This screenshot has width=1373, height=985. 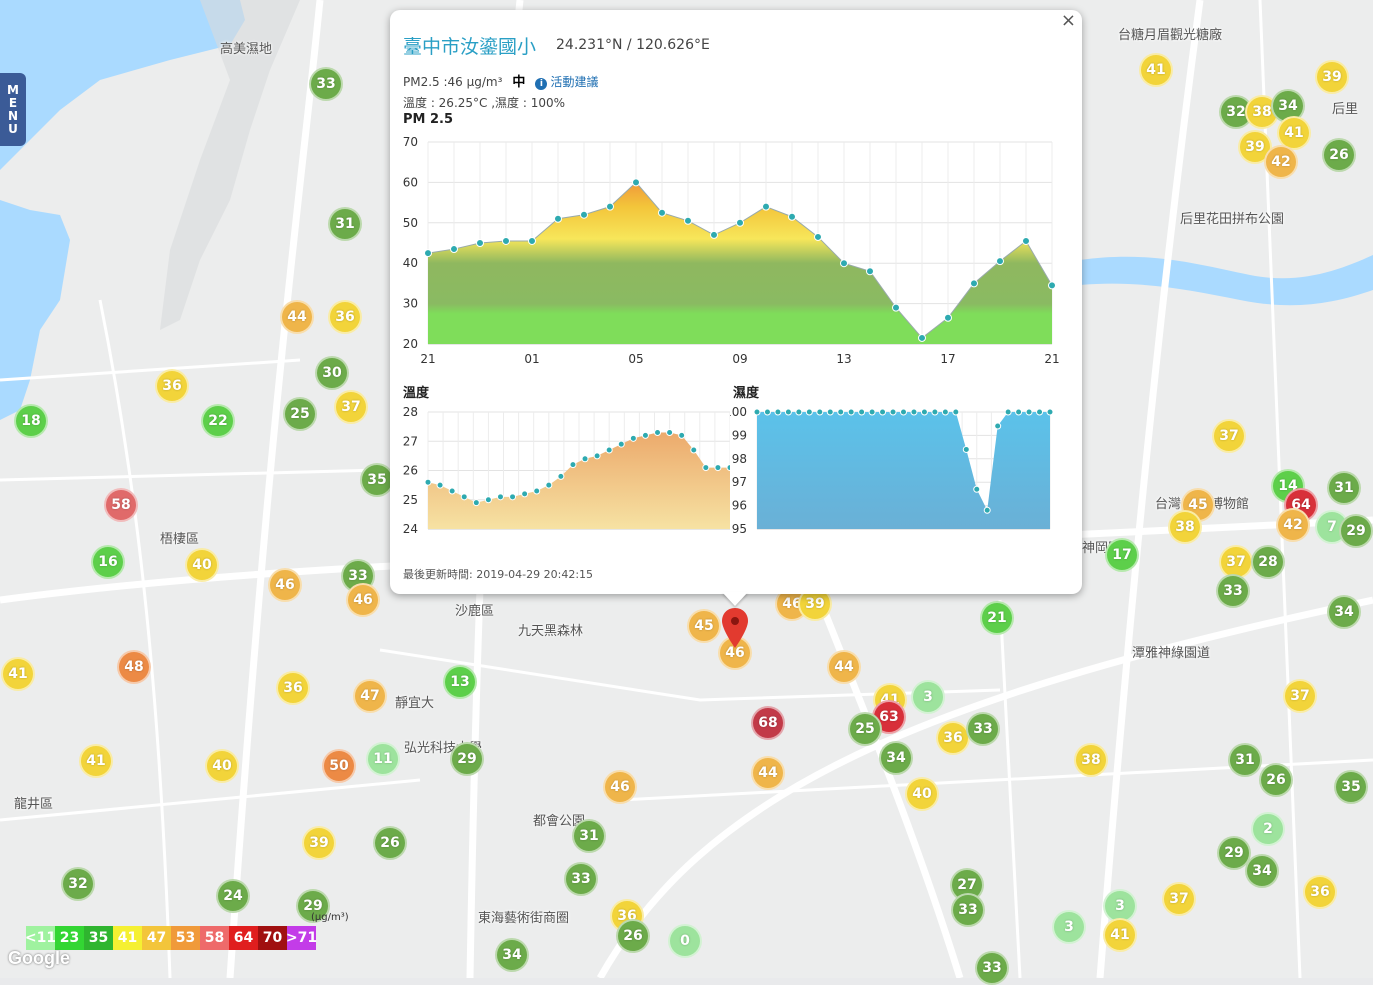 What do you see at coordinates (31, 421) in the screenshot?
I see `station-marker: 18` at bounding box center [31, 421].